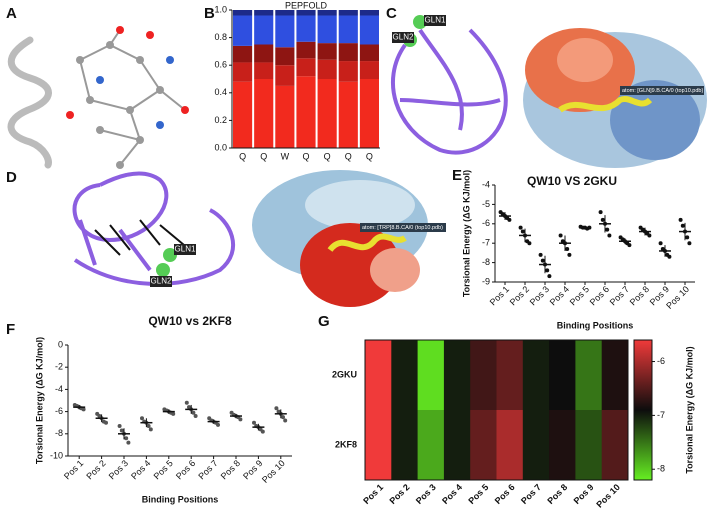 This screenshot has height=524, width=709. I want to click on panel-label: E, so click(457, 175).